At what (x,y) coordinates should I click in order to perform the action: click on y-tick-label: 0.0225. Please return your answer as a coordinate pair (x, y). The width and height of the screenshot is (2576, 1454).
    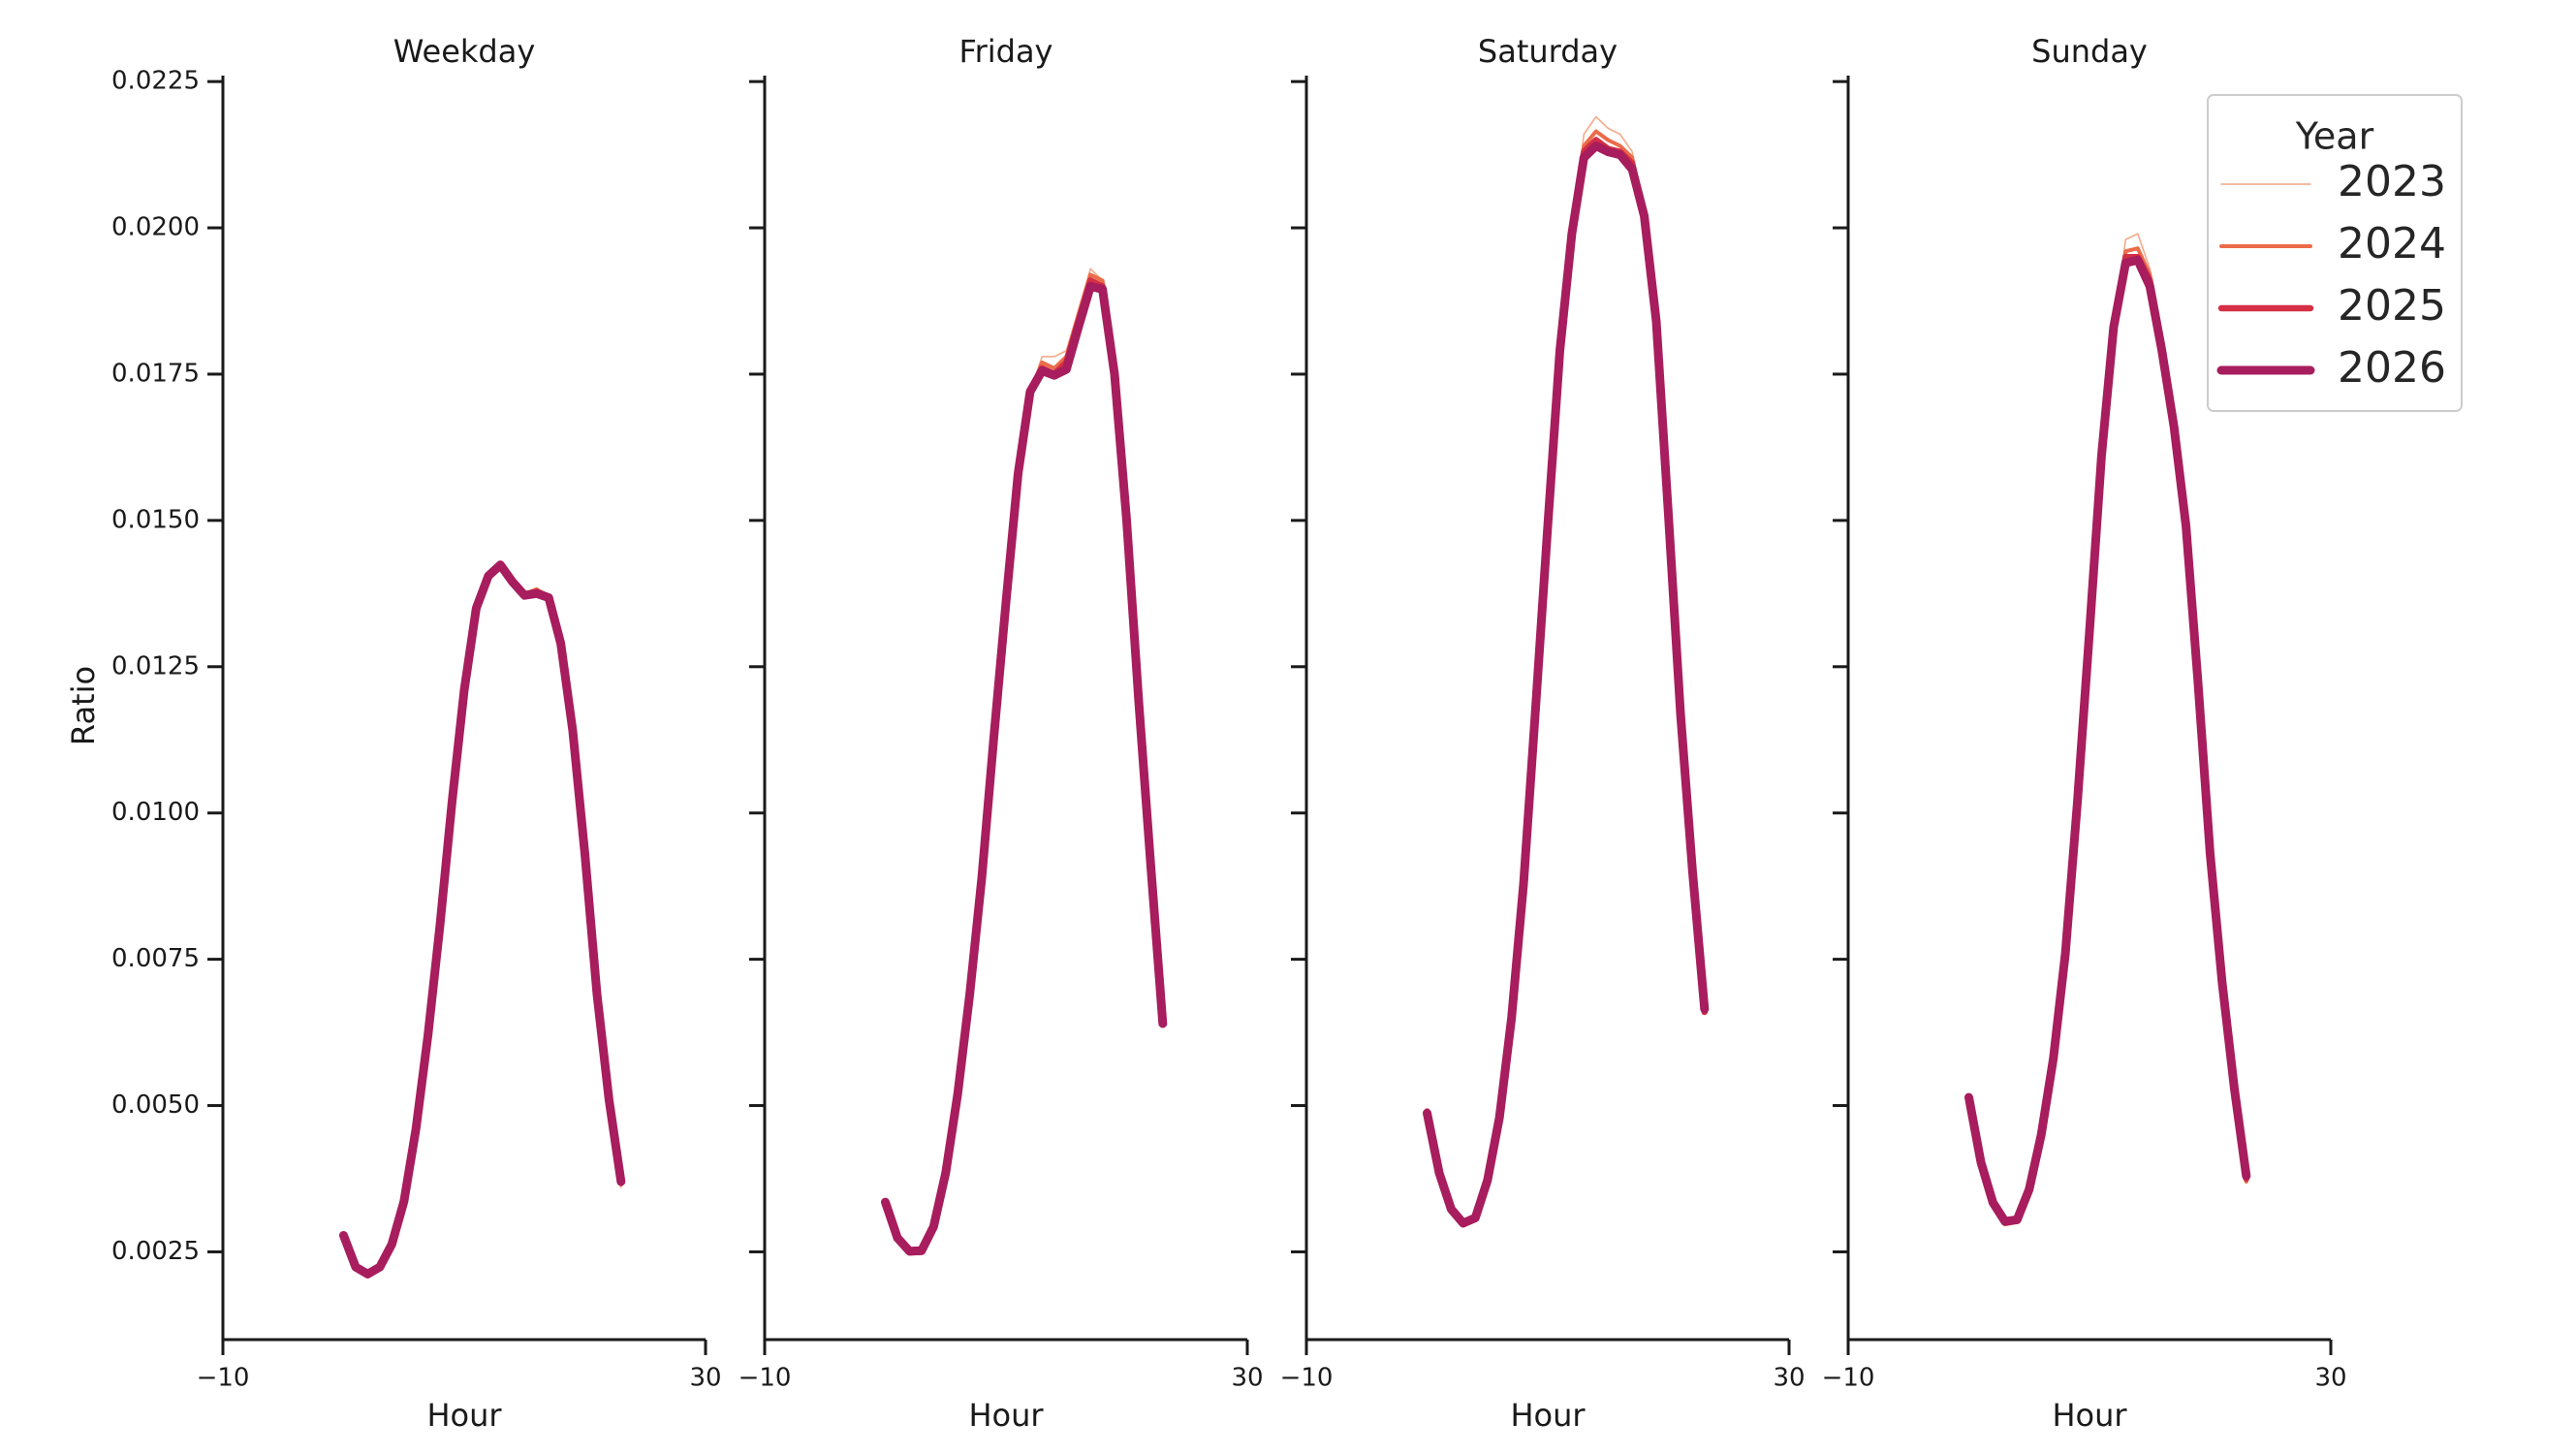
    Looking at the image, I should click on (155, 81).